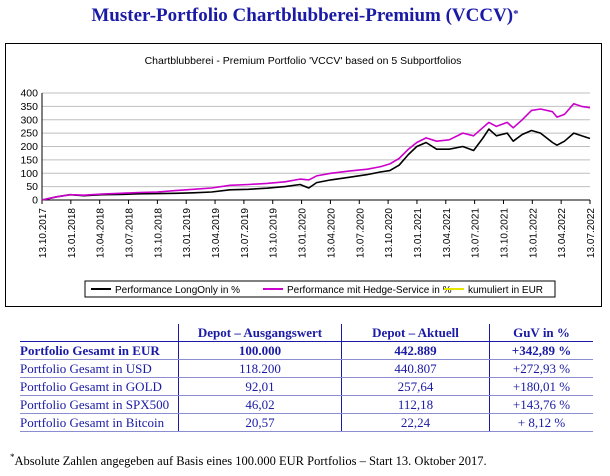 The width and height of the screenshot is (610, 476). What do you see at coordinates (591, 233) in the screenshot?
I see `x-tick-label: 13.07.2022` at bounding box center [591, 233].